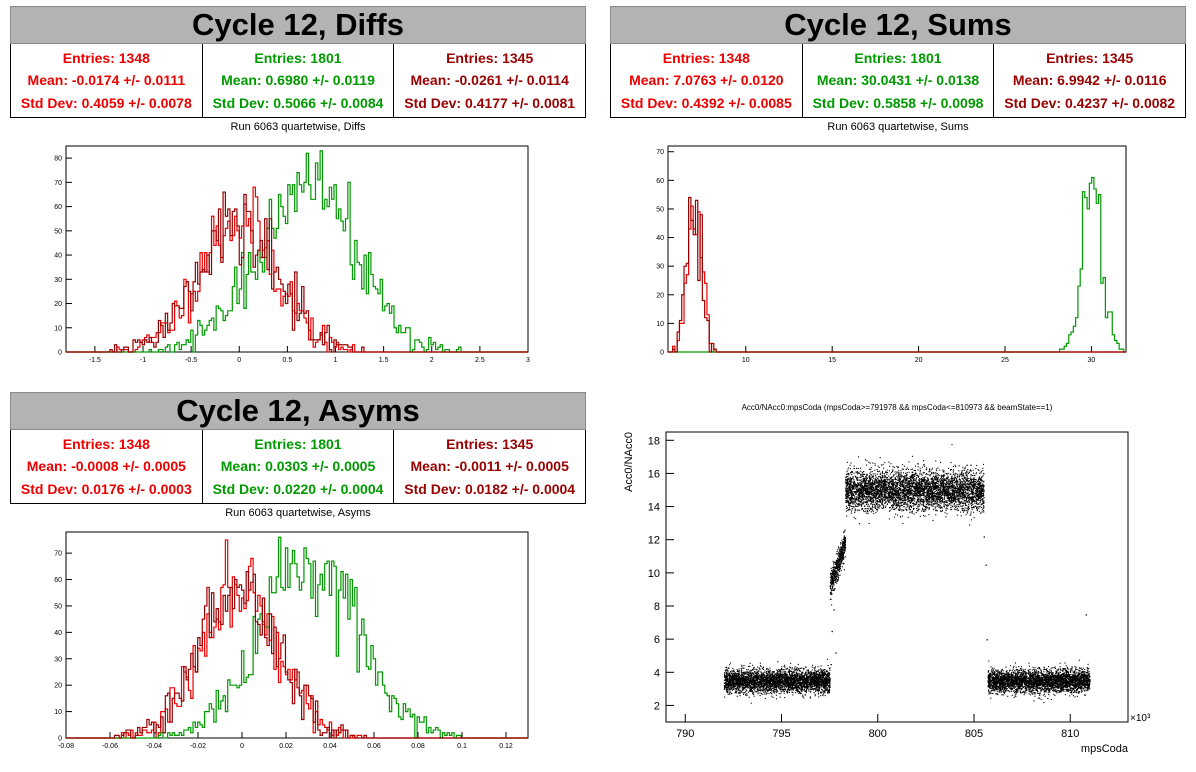  Describe the element at coordinates (198, 746) in the screenshot. I see `x-tick-label: -0.02` at that location.